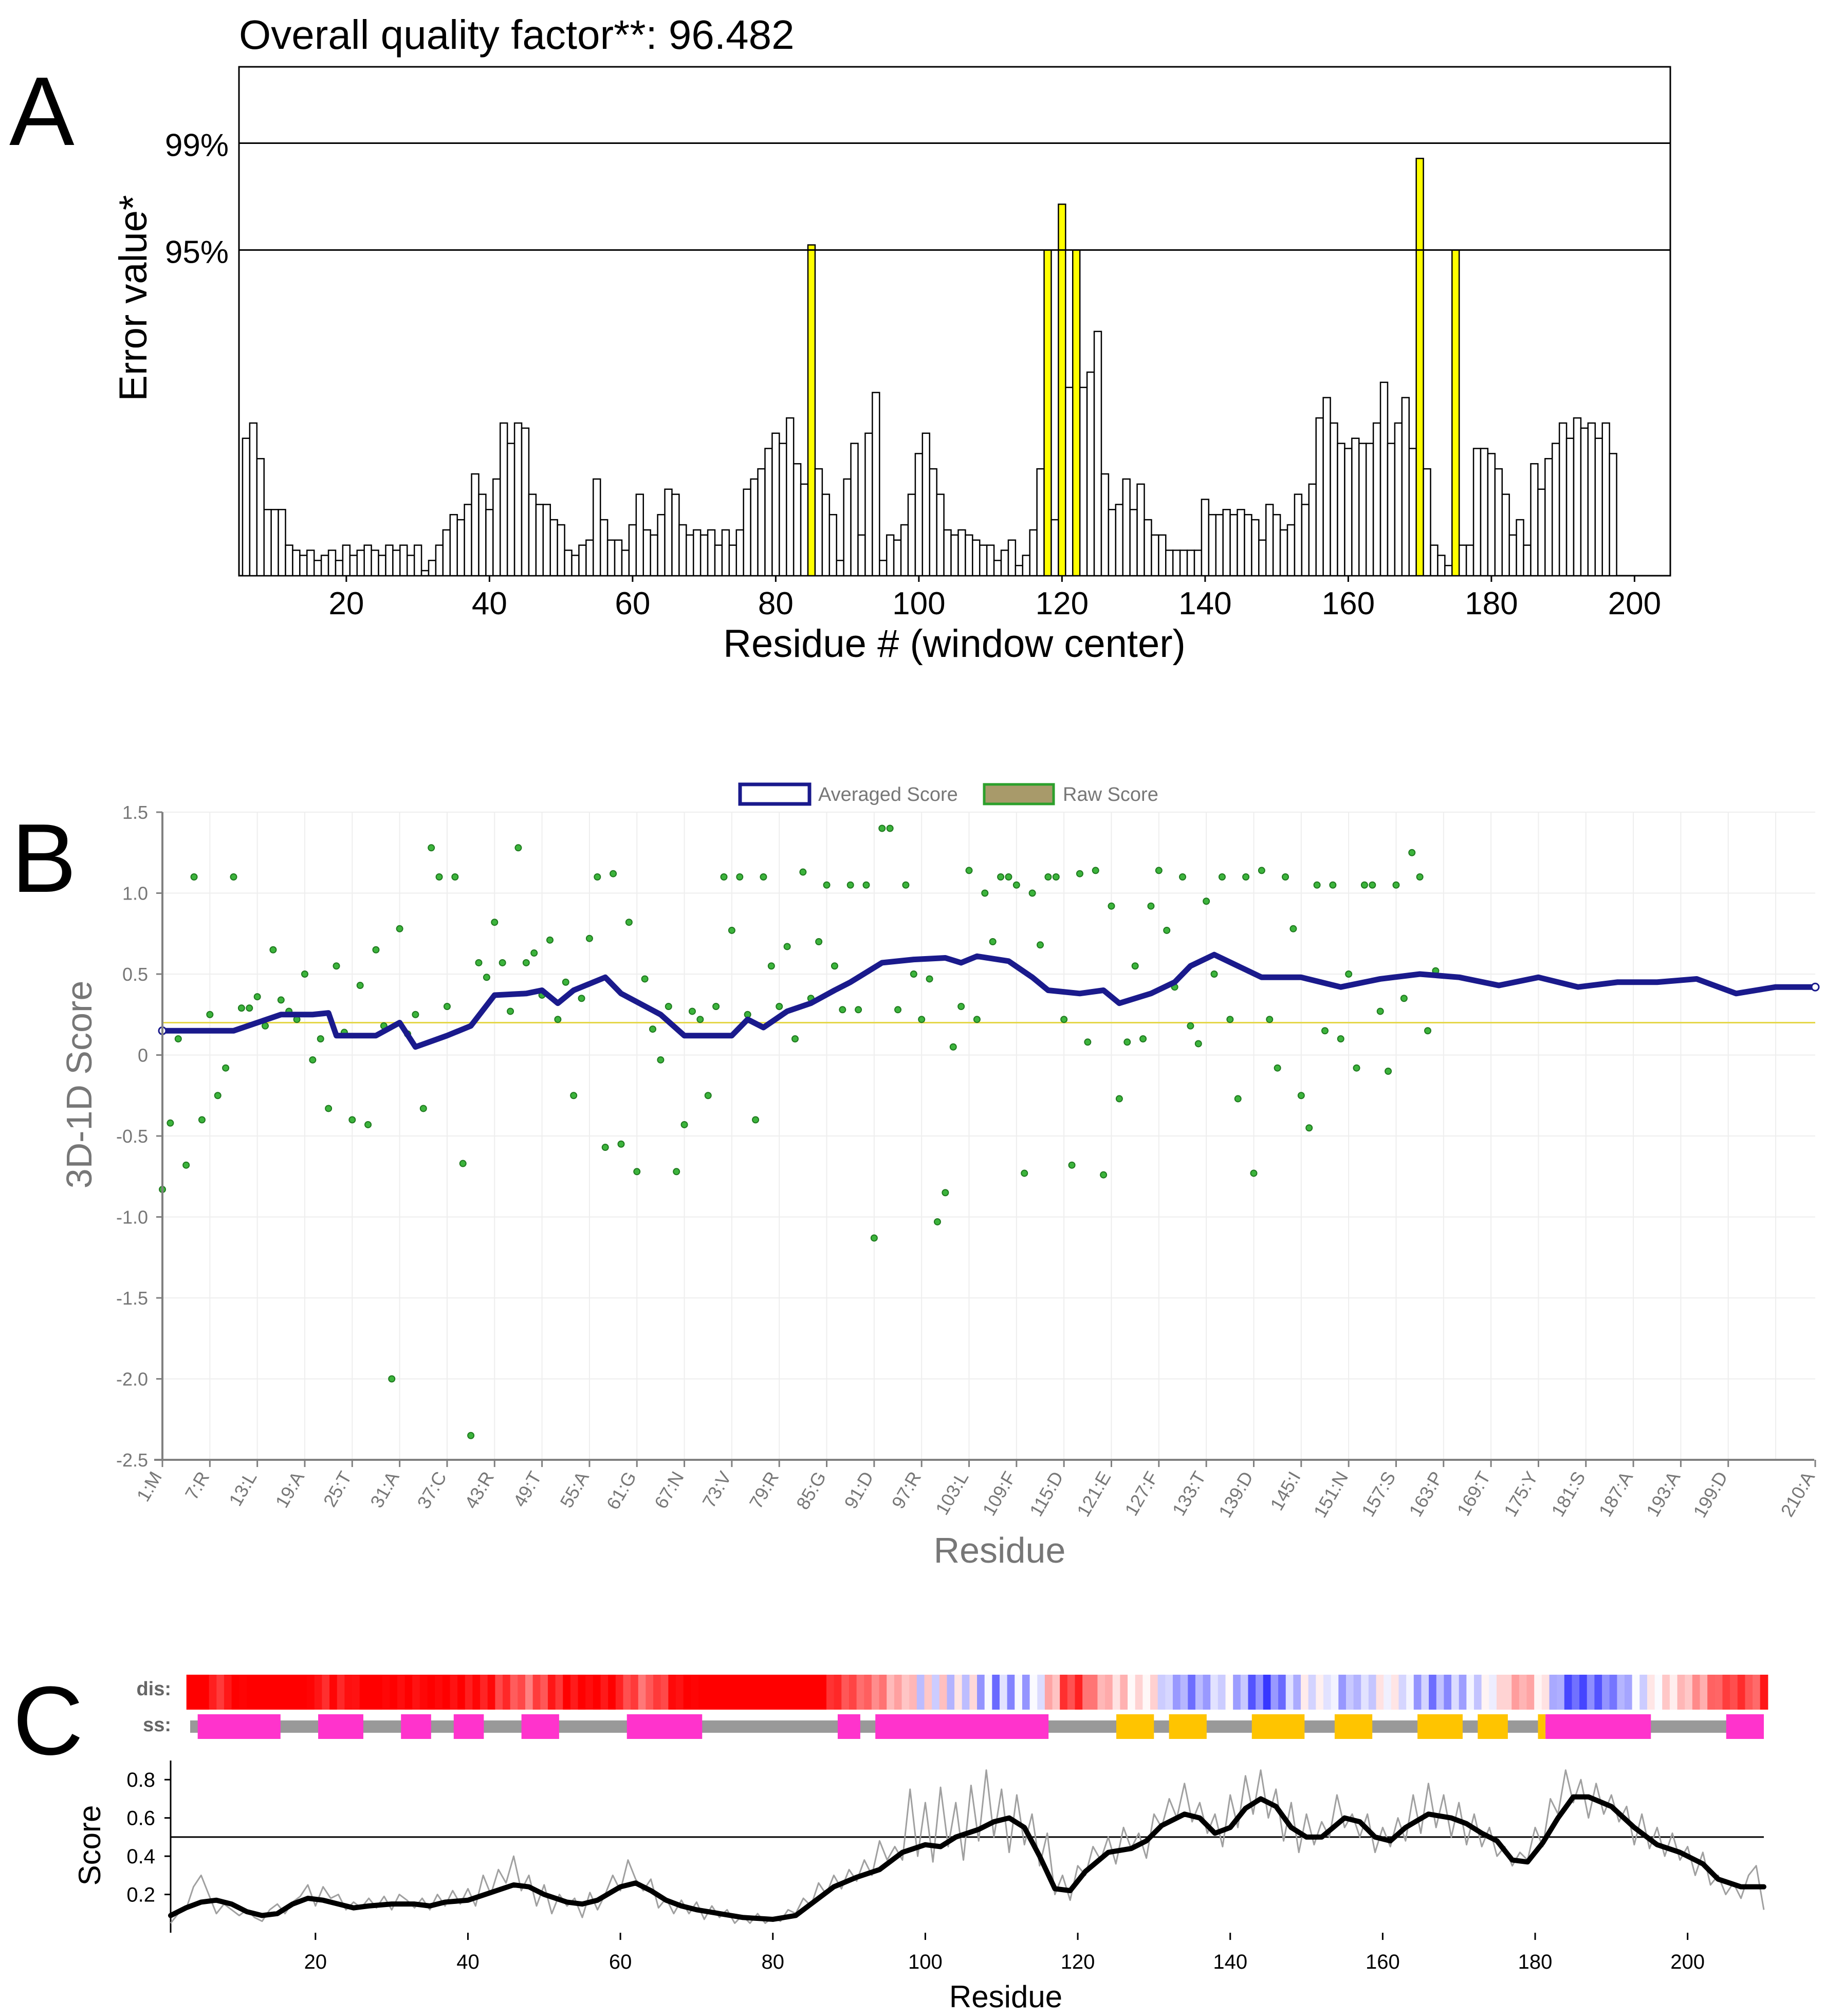 The image size is (1825, 2016). What do you see at coordinates (1379, 1494) in the screenshot?
I see `x-tick-label: 157:S` at bounding box center [1379, 1494].